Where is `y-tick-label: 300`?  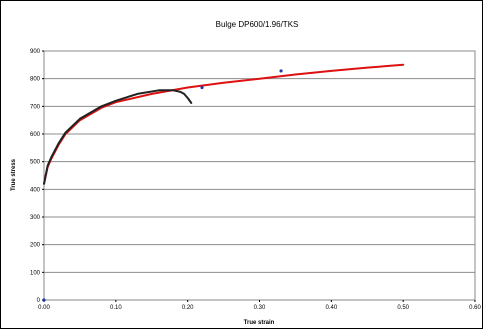
y-tick-label: 300 is located at coordinates (35, 218).